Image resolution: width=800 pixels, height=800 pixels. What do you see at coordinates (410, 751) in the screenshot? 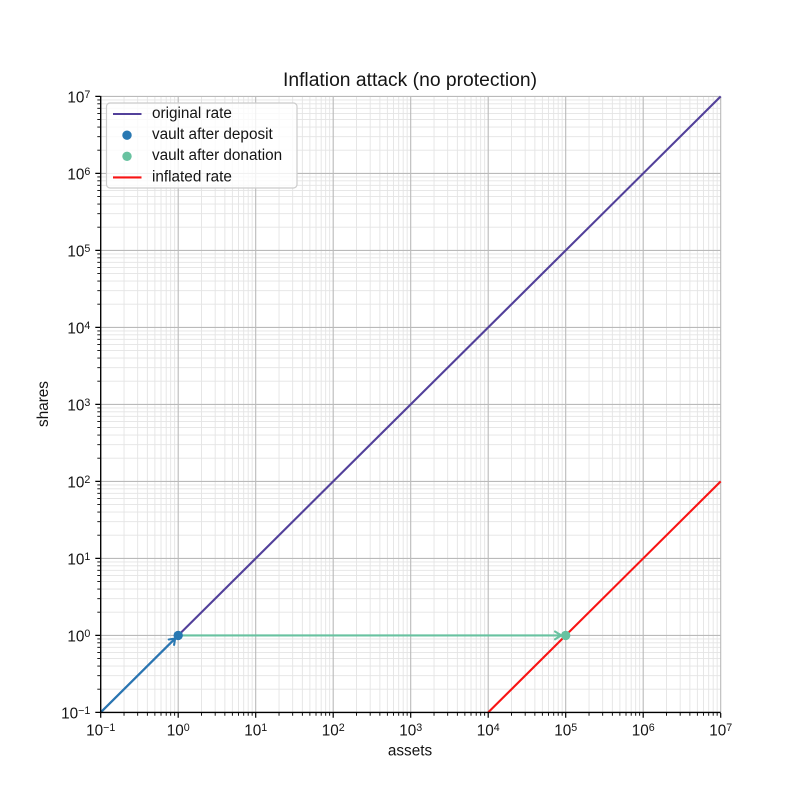
I see `svg-text: assets` at bounding box center [410, 751].